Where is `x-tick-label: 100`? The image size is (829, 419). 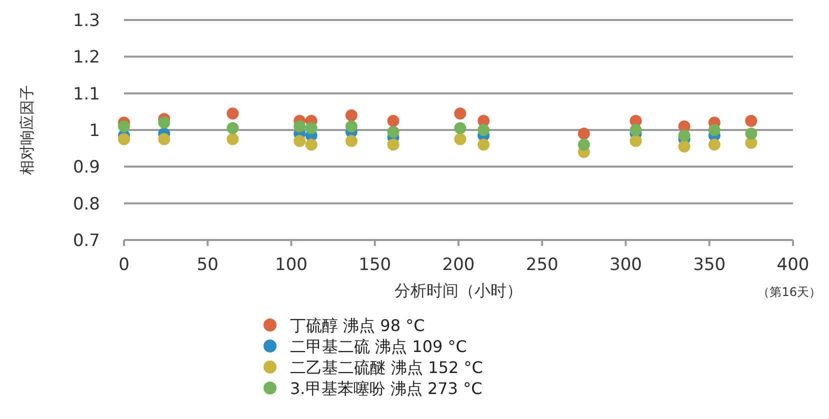 x-tick-label: 100 is located at coordinates (291, 265).